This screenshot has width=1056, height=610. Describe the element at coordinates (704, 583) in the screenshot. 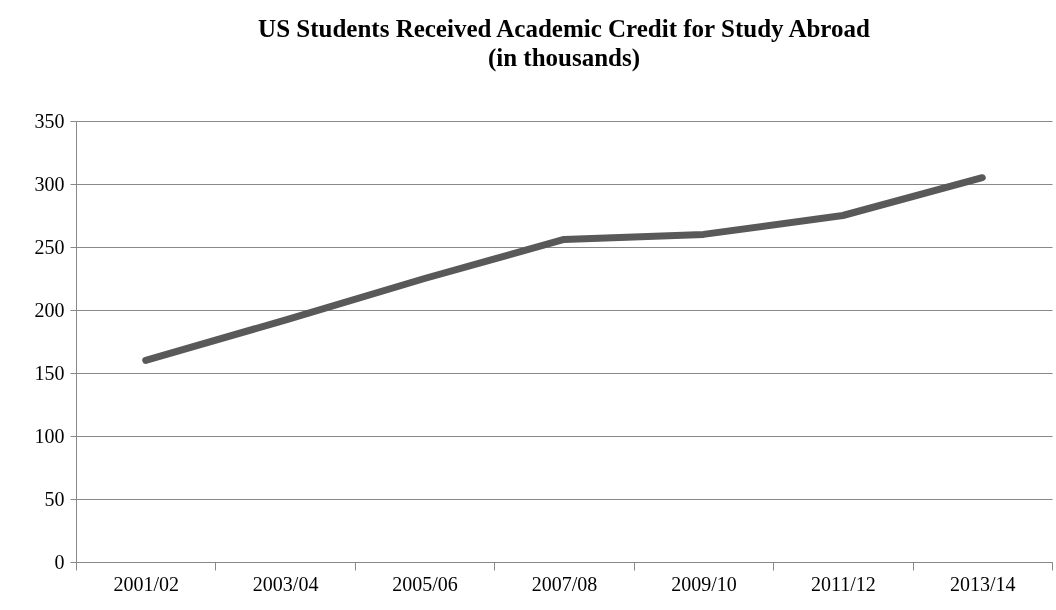

I see `x-tick-label: 2009/10` at that location.